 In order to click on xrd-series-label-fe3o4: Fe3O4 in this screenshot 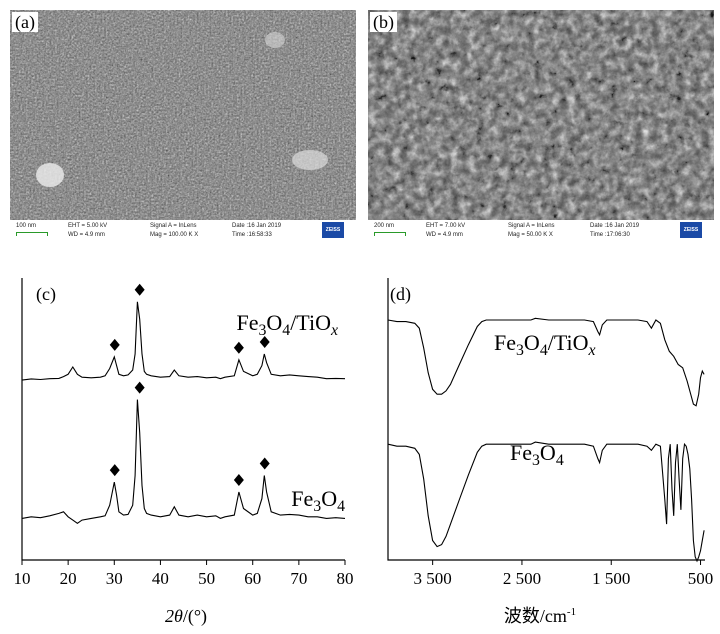, I will do `click(318, 500)`.